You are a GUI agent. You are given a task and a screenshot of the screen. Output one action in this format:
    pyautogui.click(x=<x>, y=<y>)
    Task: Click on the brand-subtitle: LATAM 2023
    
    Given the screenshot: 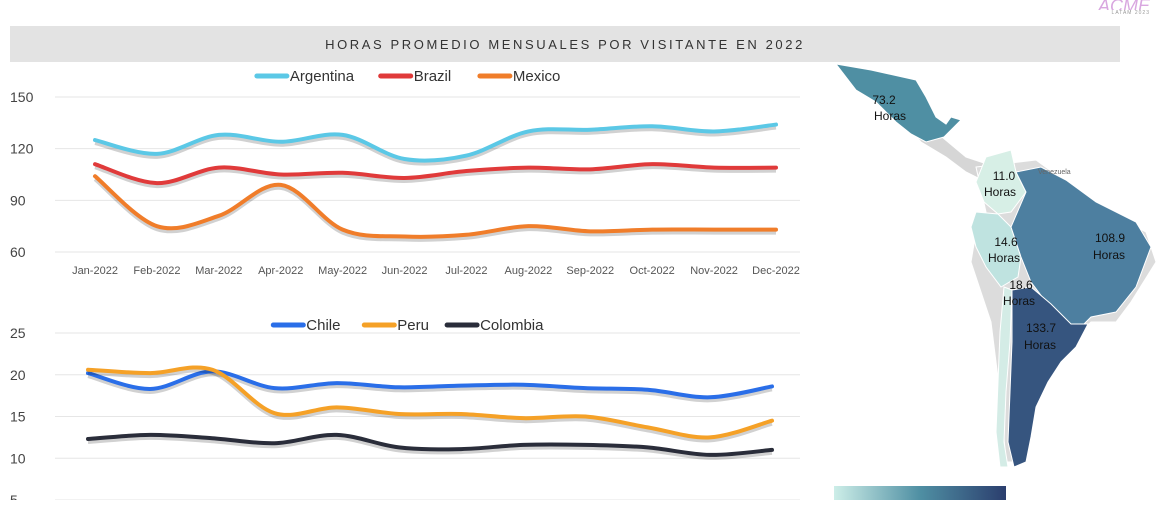 What is the action you would take?
    pyautogui.click(x=1130, y=13)
    